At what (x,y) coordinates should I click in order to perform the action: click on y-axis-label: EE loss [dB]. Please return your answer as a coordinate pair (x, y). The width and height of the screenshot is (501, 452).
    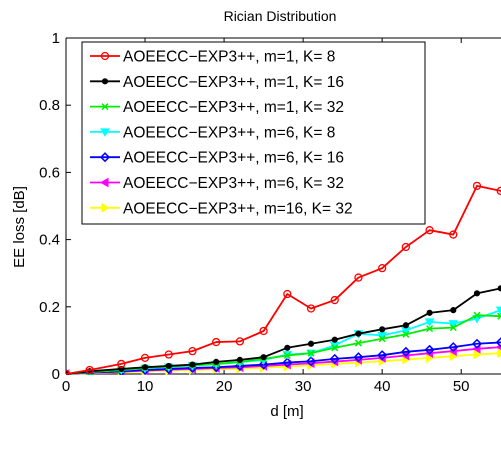
    Looking at the image, I should click on (19, 227).